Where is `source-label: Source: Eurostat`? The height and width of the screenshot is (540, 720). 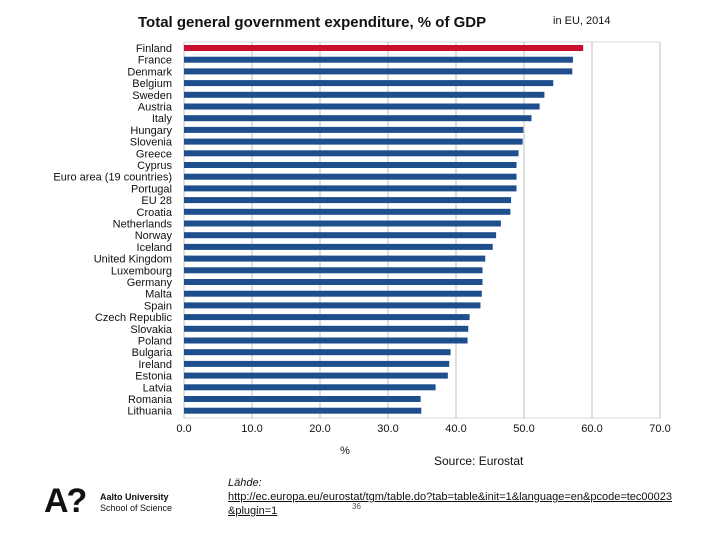 source-label: Source: Eurostat is located at coordinates (479, 461).